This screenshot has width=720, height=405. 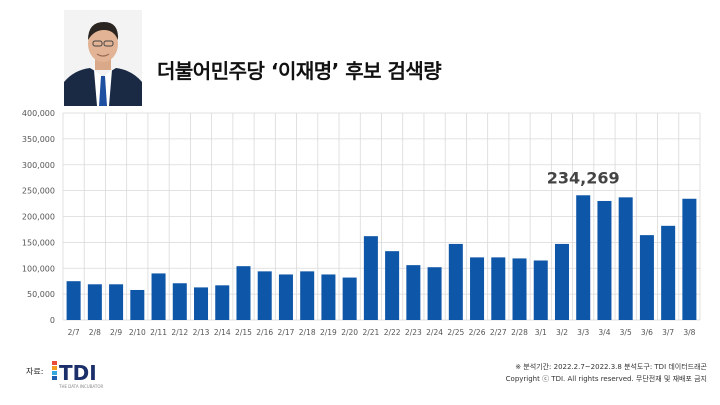 What do you see at coordinates (392, 285) in the screenshot?
I see `bar-2/22` at bounding box center [392, 285].